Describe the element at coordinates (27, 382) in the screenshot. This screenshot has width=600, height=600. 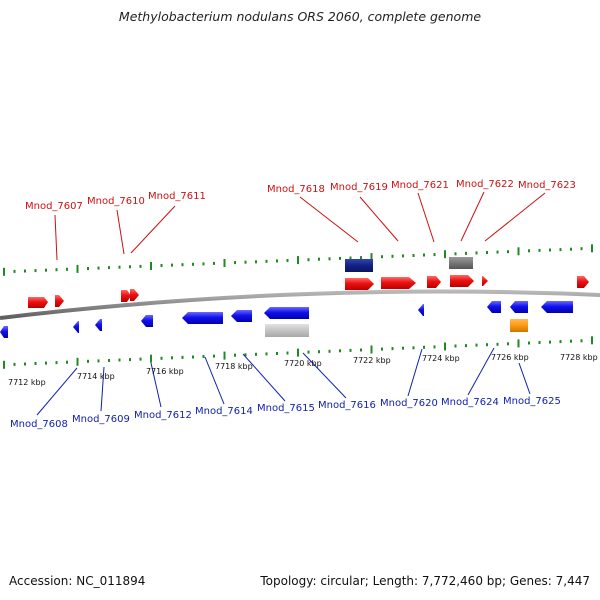
I see `scale-label: 7712 kbp` at that location.